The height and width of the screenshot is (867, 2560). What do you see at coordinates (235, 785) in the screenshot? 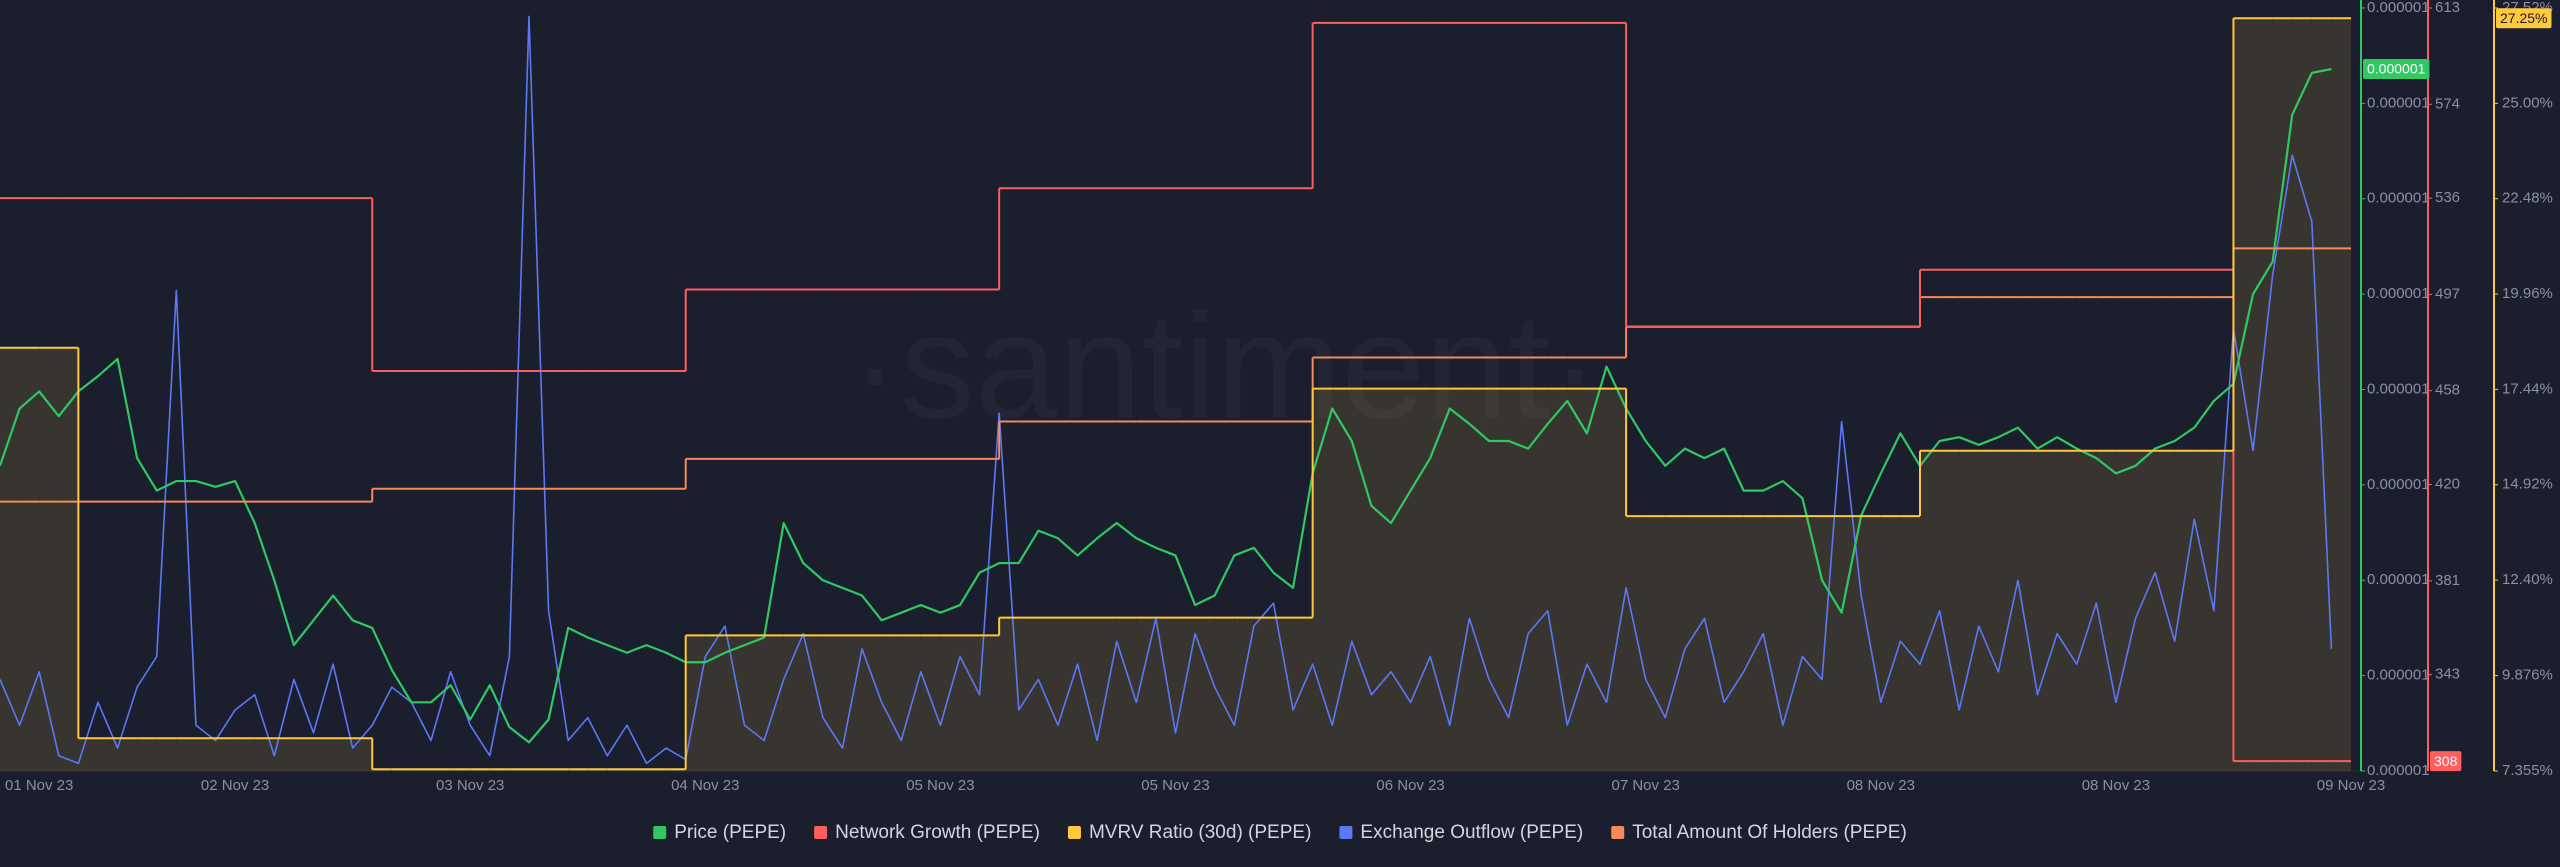
I see `x-tick-label: 02 Nov 23` at bounding box center [235, 785].